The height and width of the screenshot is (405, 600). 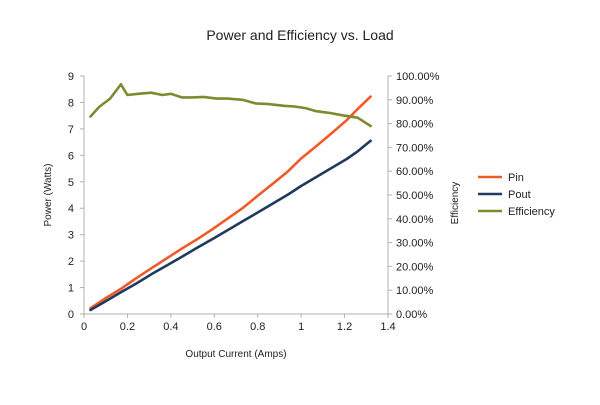 I want to click on y2-tick-label: 20.00%, so click(x=415, y=267).